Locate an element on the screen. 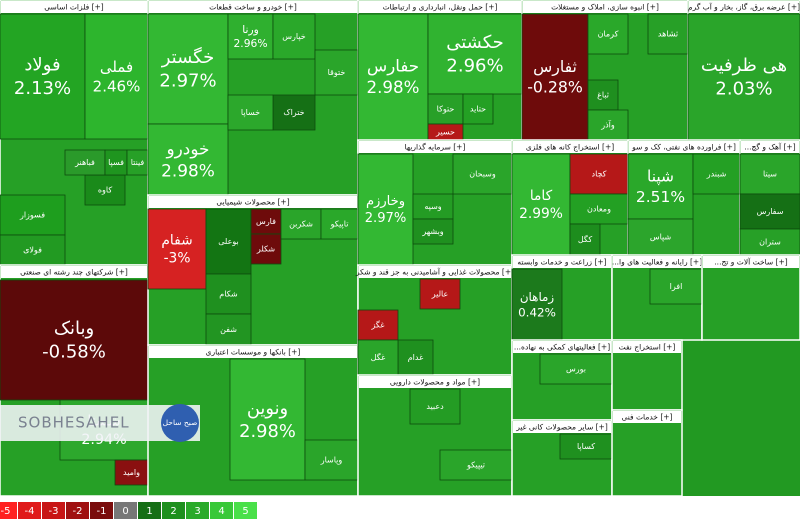 The image size is (800, 530). sector-title: ...آهک و گچ [+] is located at coordinates (769, 147).